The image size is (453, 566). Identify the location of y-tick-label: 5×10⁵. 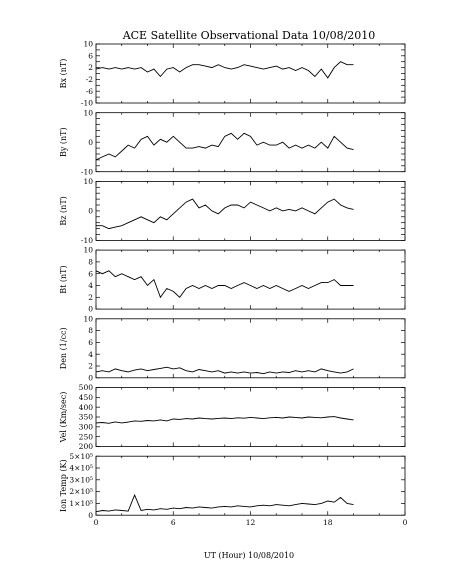
(81, 456).